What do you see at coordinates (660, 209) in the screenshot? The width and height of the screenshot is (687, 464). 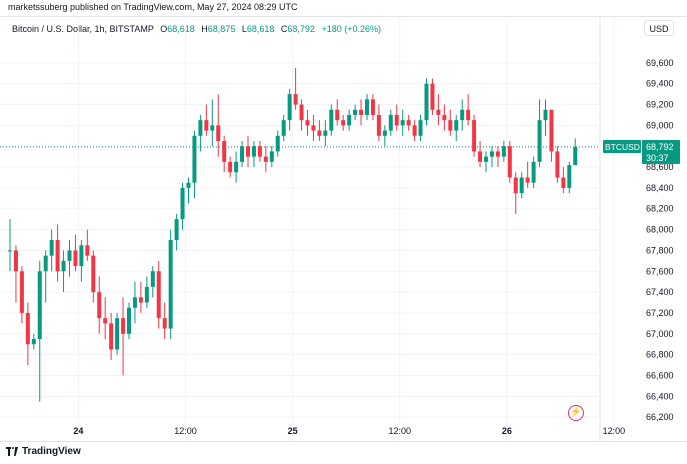 I see `y-tick-label: 68,200` at bounding box center [660, 209].